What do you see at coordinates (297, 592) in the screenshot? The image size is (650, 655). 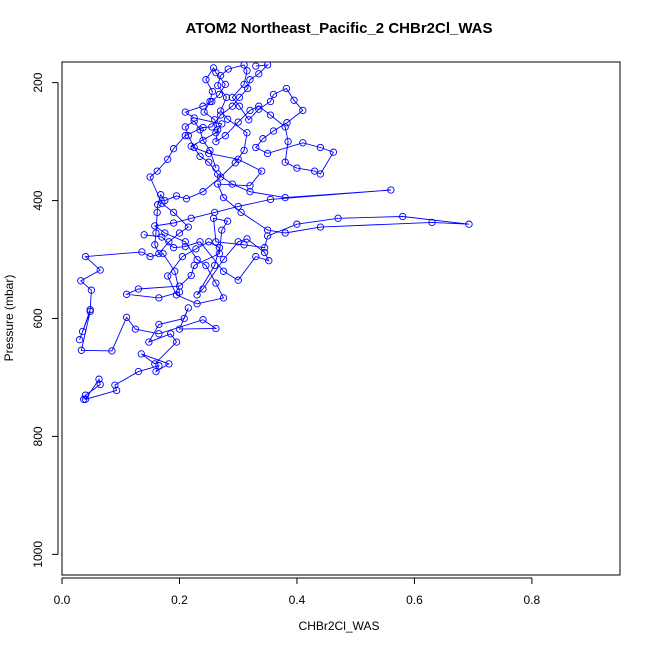 I see `x-axis: 0.0 0.2 0.4 0.6 0.8` at bounding box center [297, 592].